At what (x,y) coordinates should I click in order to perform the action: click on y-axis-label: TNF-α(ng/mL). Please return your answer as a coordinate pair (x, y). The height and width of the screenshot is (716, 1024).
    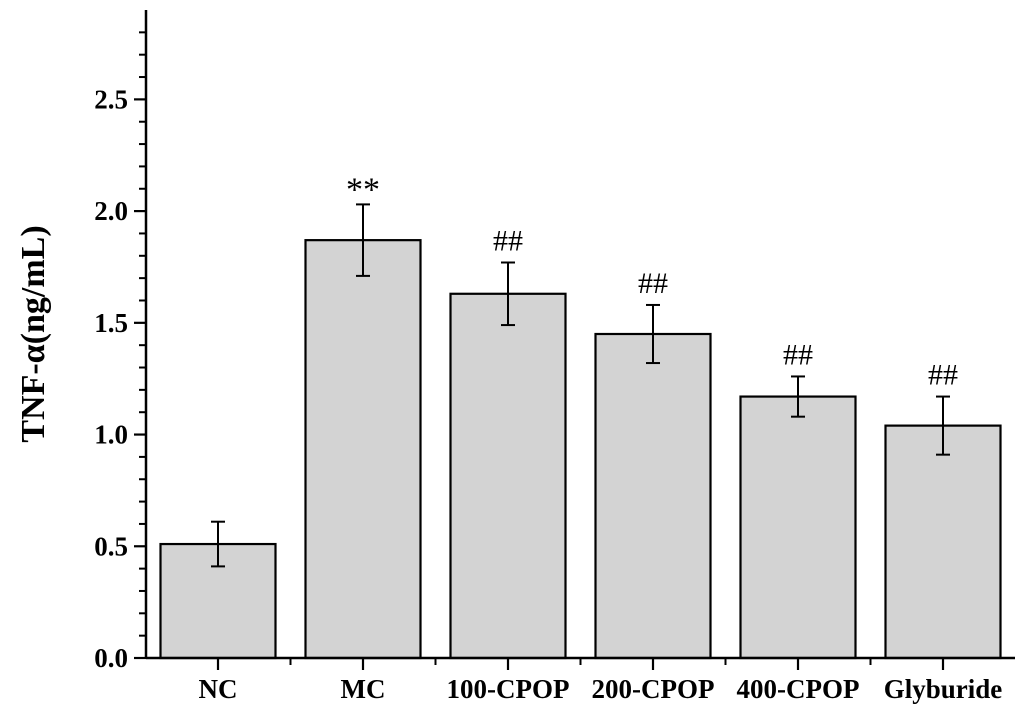
    Looking at the image, I should click on (33, 333).